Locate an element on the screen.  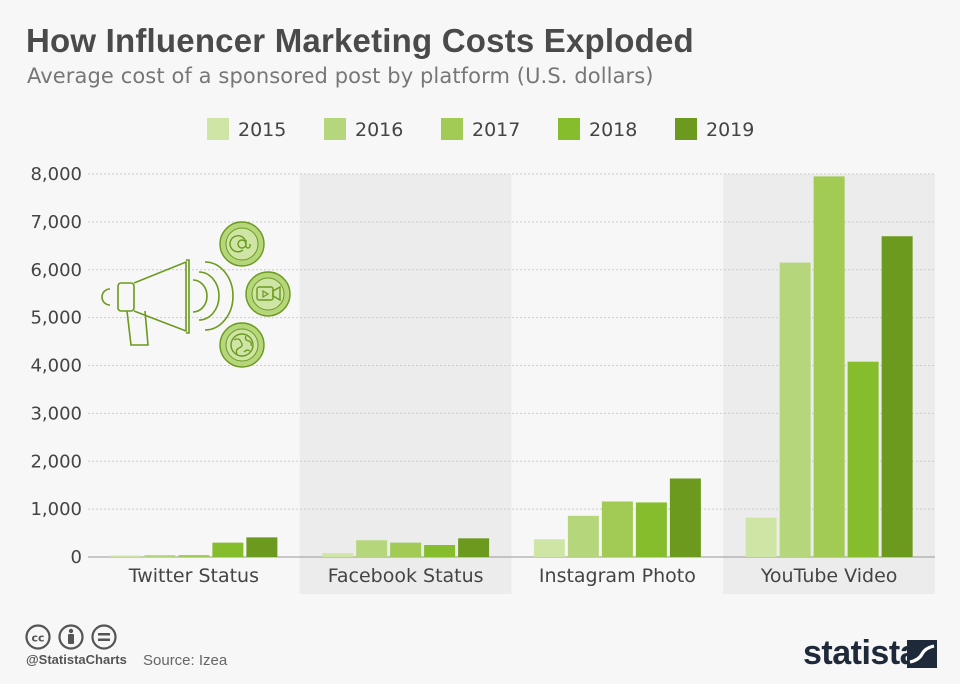
statista-logo-icon is located at coordinates (922, 654).